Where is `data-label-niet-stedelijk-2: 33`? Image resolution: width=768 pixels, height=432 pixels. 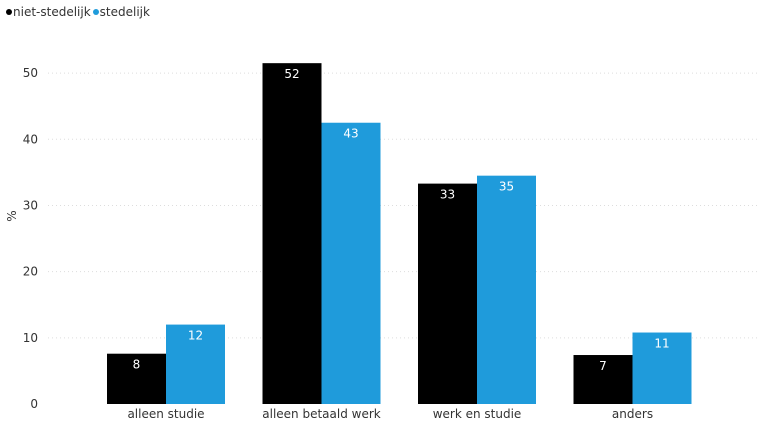 data-label-niet-stedelijk-2: 33 is located at coordinates (447, 195).